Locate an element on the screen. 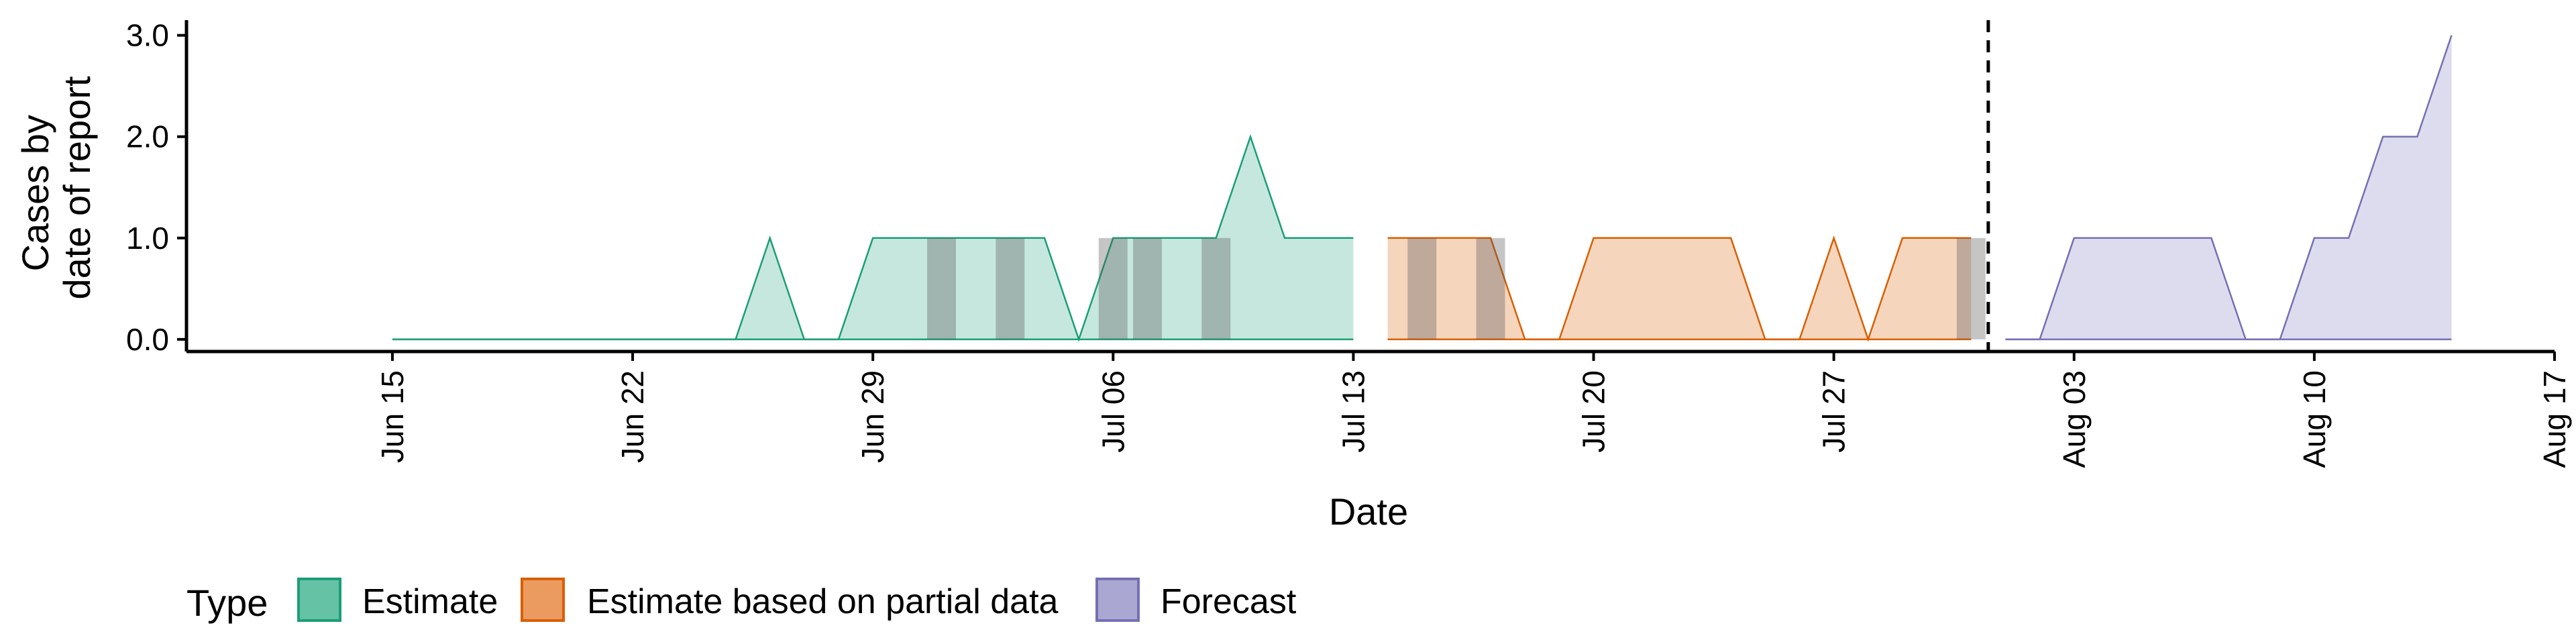 This screenshot has height=644, width=2576. legend-label-partial: Estimate based on partial data is located at coordinates (823, 601).